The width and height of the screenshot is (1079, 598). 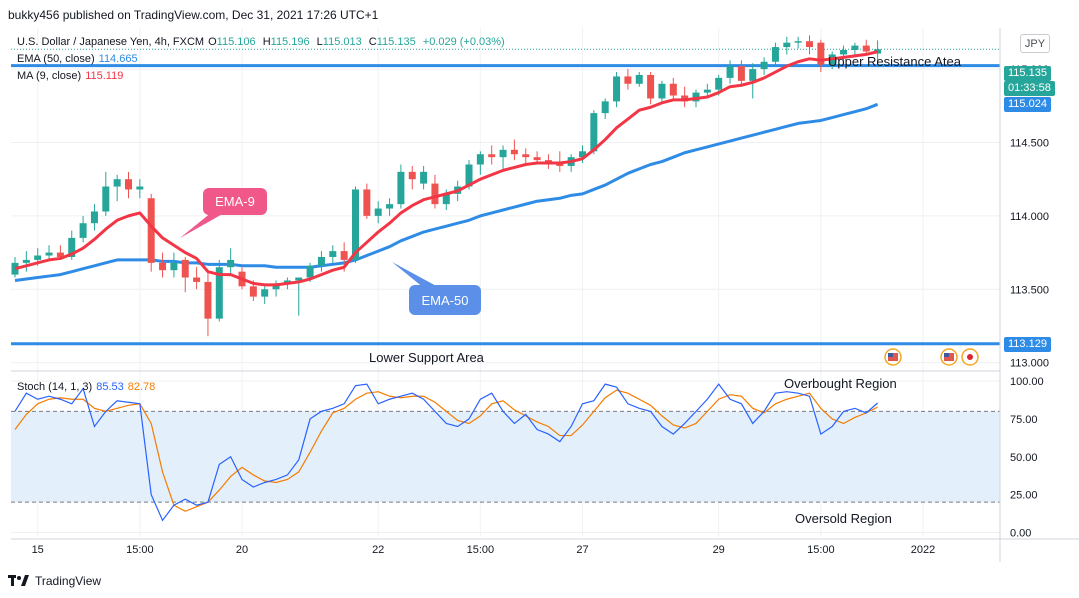 What do you see at coordinates (1027, 104) in the screenshot?
I see `resistance-price-tag: 115.024` at bounding box center [1027, 104].